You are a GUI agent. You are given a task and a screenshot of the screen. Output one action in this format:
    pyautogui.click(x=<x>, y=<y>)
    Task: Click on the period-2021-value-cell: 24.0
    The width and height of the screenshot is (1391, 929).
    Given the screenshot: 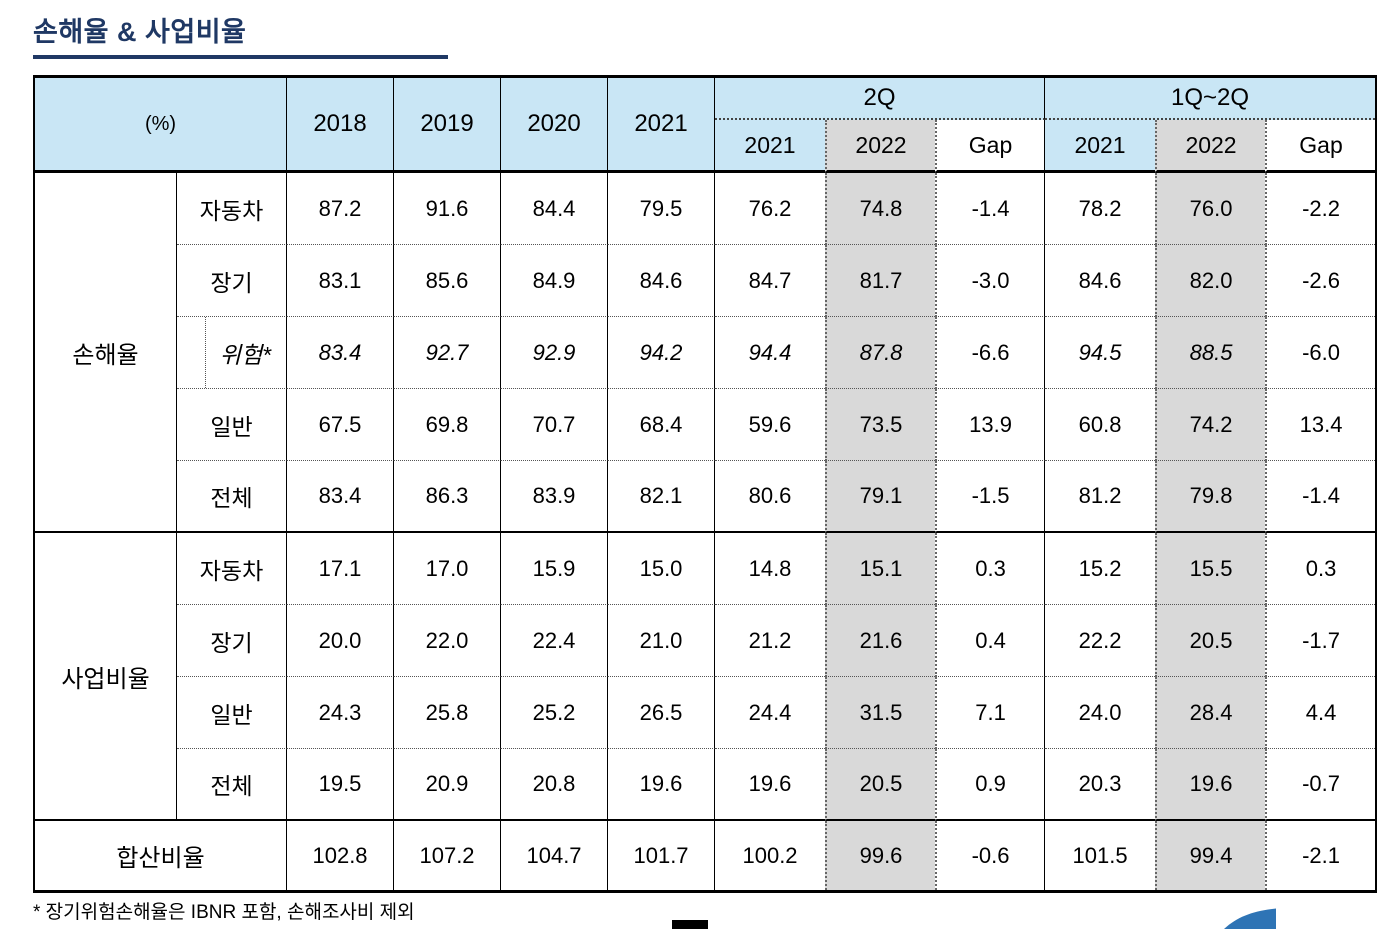 What is the action you would take?
    pyautogui.click(x=1100, y=713)
    